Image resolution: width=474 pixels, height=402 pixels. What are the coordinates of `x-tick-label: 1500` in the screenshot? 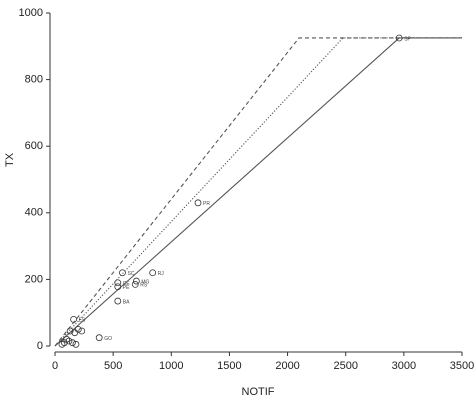 It's located at (229, 366).